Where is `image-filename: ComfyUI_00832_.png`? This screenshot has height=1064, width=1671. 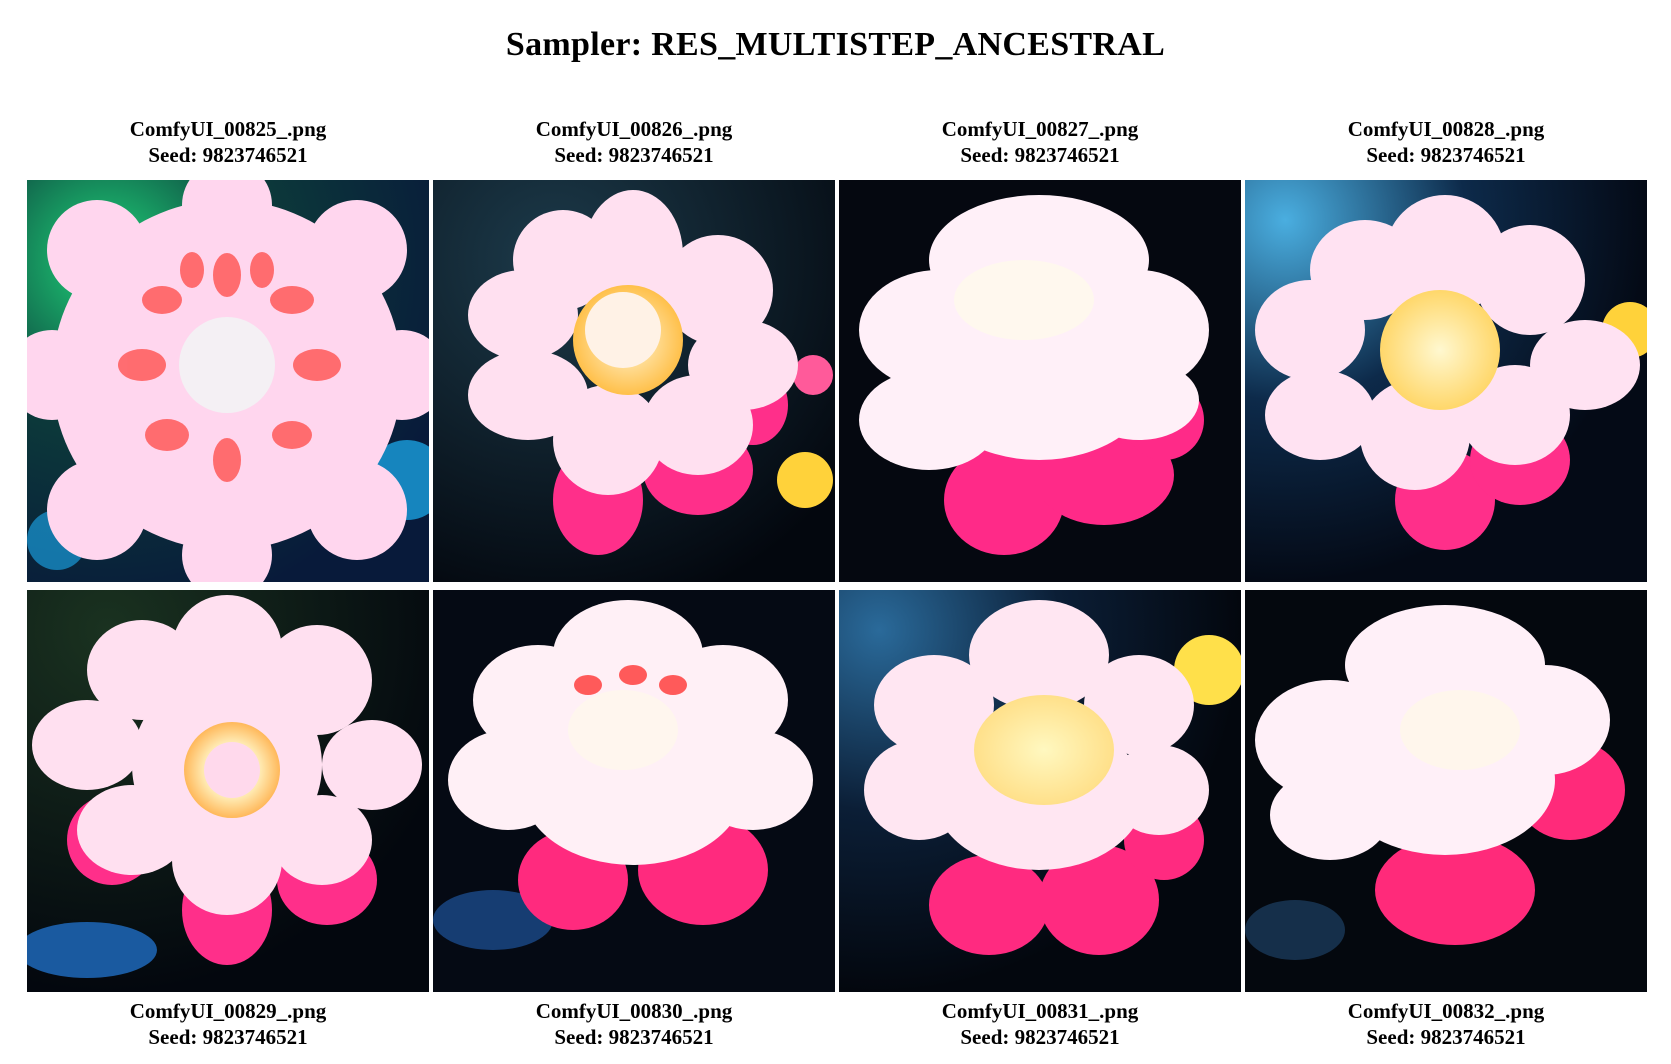
image-filename: ComfyUI_00832_.png is located at coordinates (1446, 1011).